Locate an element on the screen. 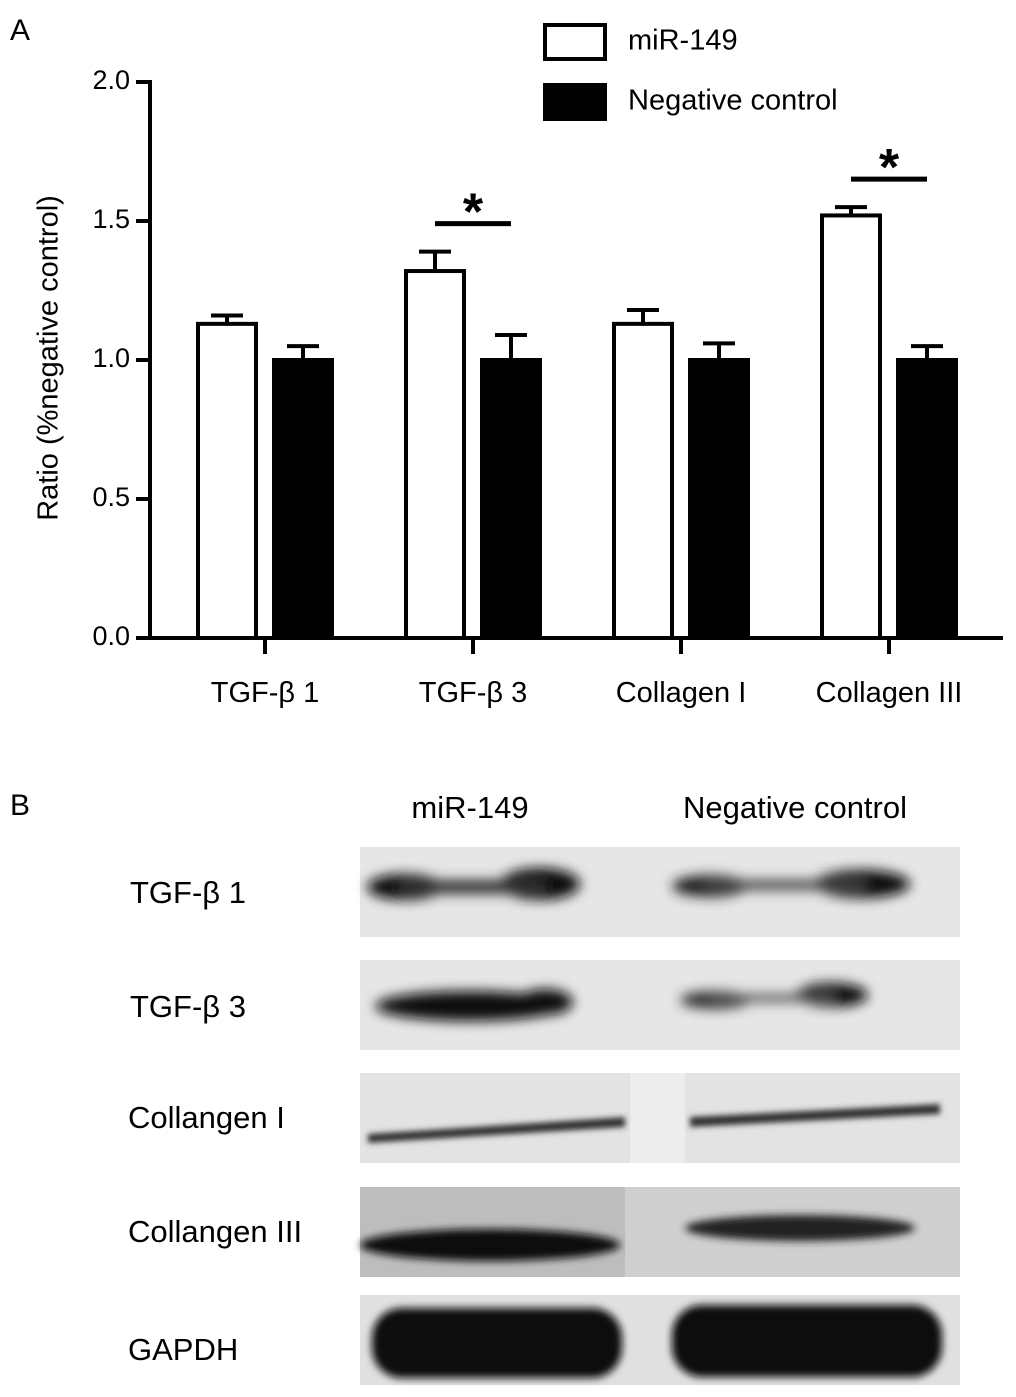 This screenshot has height=1397, width=1016. lane-label-negative-control: Negative control is located at coordinates (795, 807).